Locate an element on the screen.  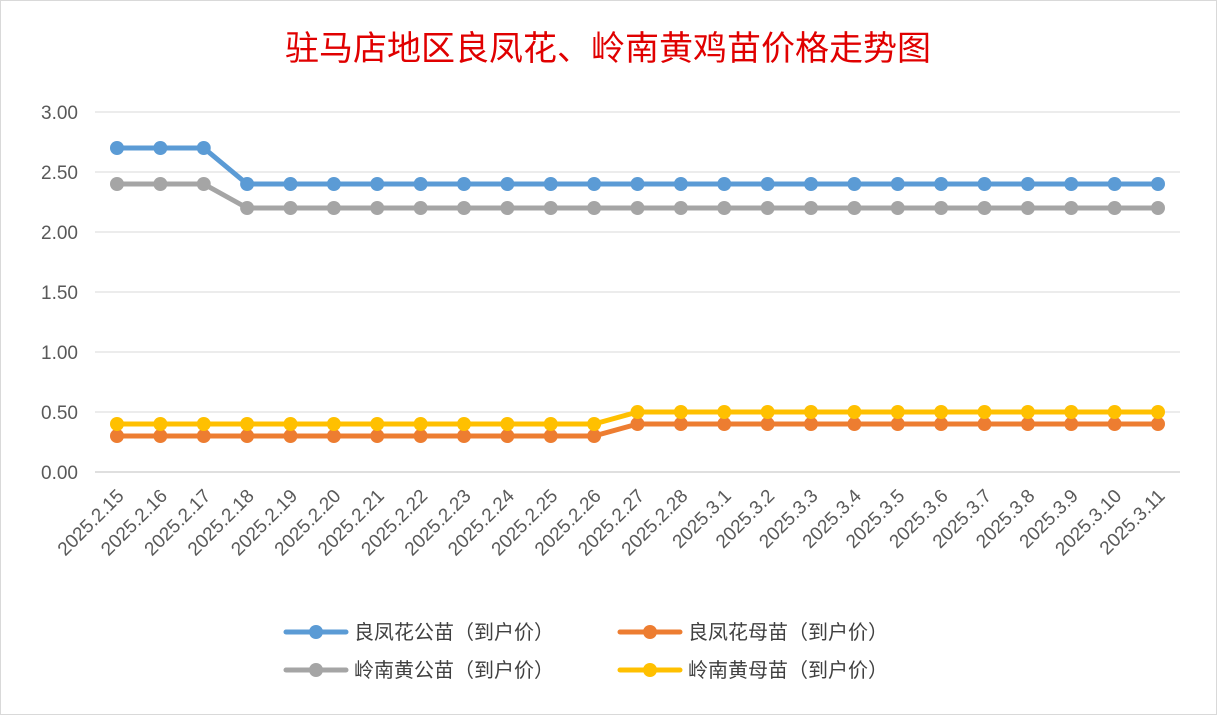
y-tick-label: 3.00 is located at coordinates (59, 113).